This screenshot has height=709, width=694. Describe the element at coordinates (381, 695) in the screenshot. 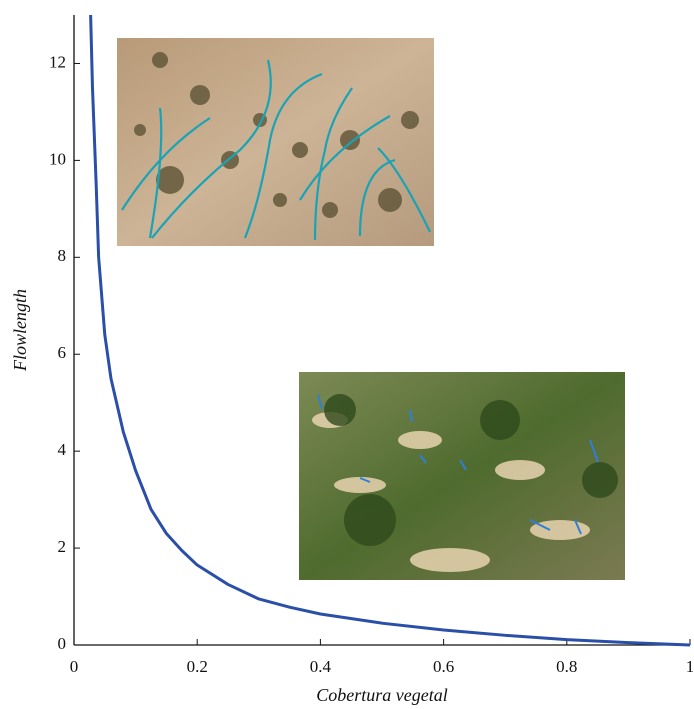

I see `x-axis-title: Cobertura vegetal` at that location.